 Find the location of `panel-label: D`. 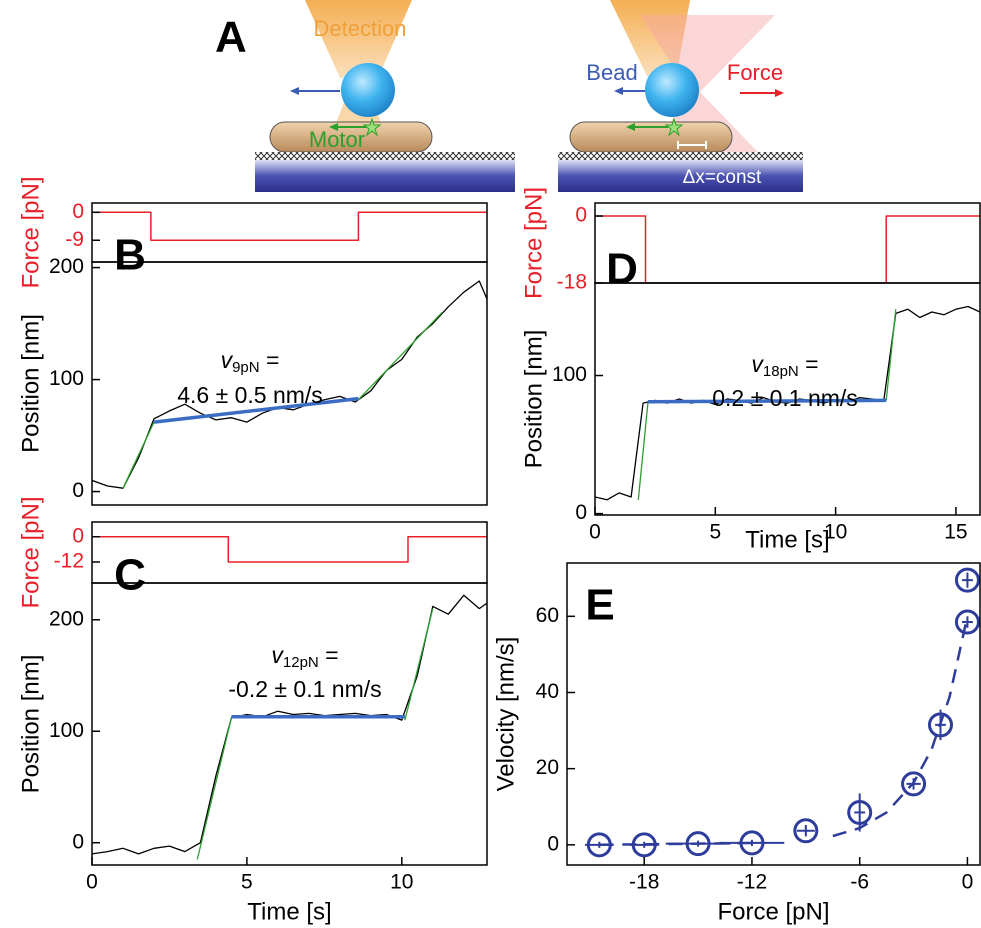

panel-label: D is located at coordinates (622, 269).